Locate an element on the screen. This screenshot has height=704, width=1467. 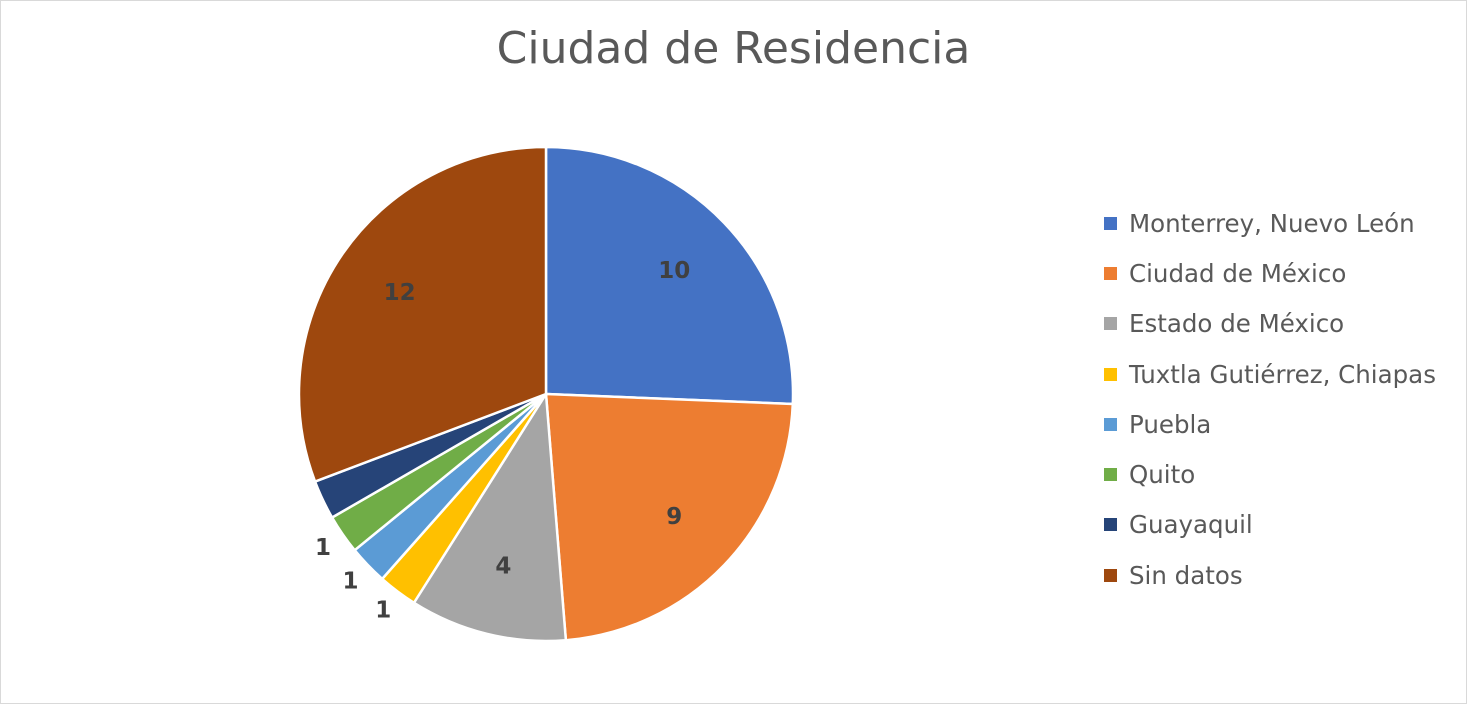
data-label-tuxtla-gutierrez-chiapas: 1 is located at coordinates (383, 611).